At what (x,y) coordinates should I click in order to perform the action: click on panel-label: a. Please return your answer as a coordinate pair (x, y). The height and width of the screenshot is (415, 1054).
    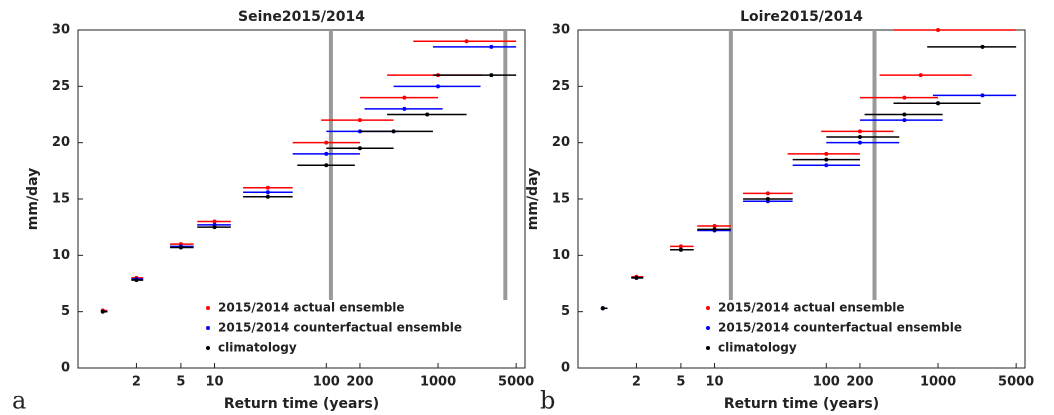
    Looking at the image, I should click on (19, 401).